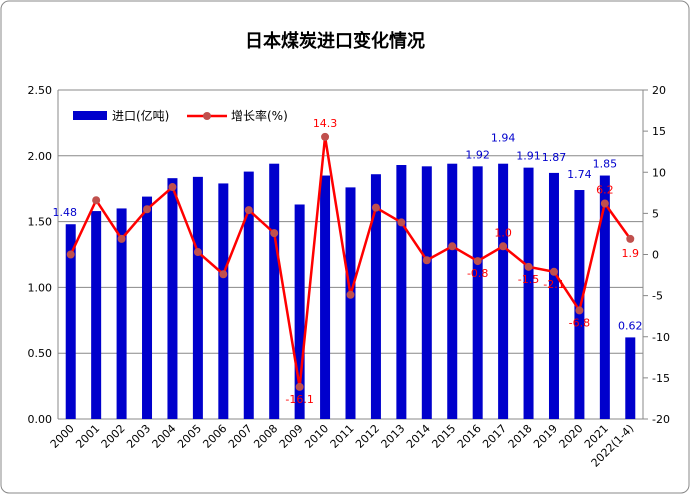  Describe the element at coordinates (503, 138) in the screenshot. I see `bar-data-label: 1.94` at that location.